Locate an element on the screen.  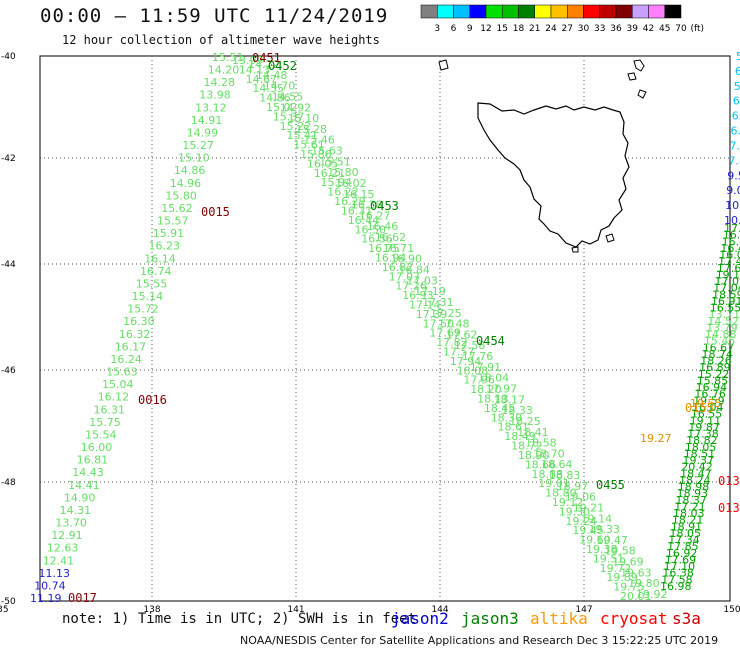
wave-height-value: 18.97 is located at coordinates (573, 486).